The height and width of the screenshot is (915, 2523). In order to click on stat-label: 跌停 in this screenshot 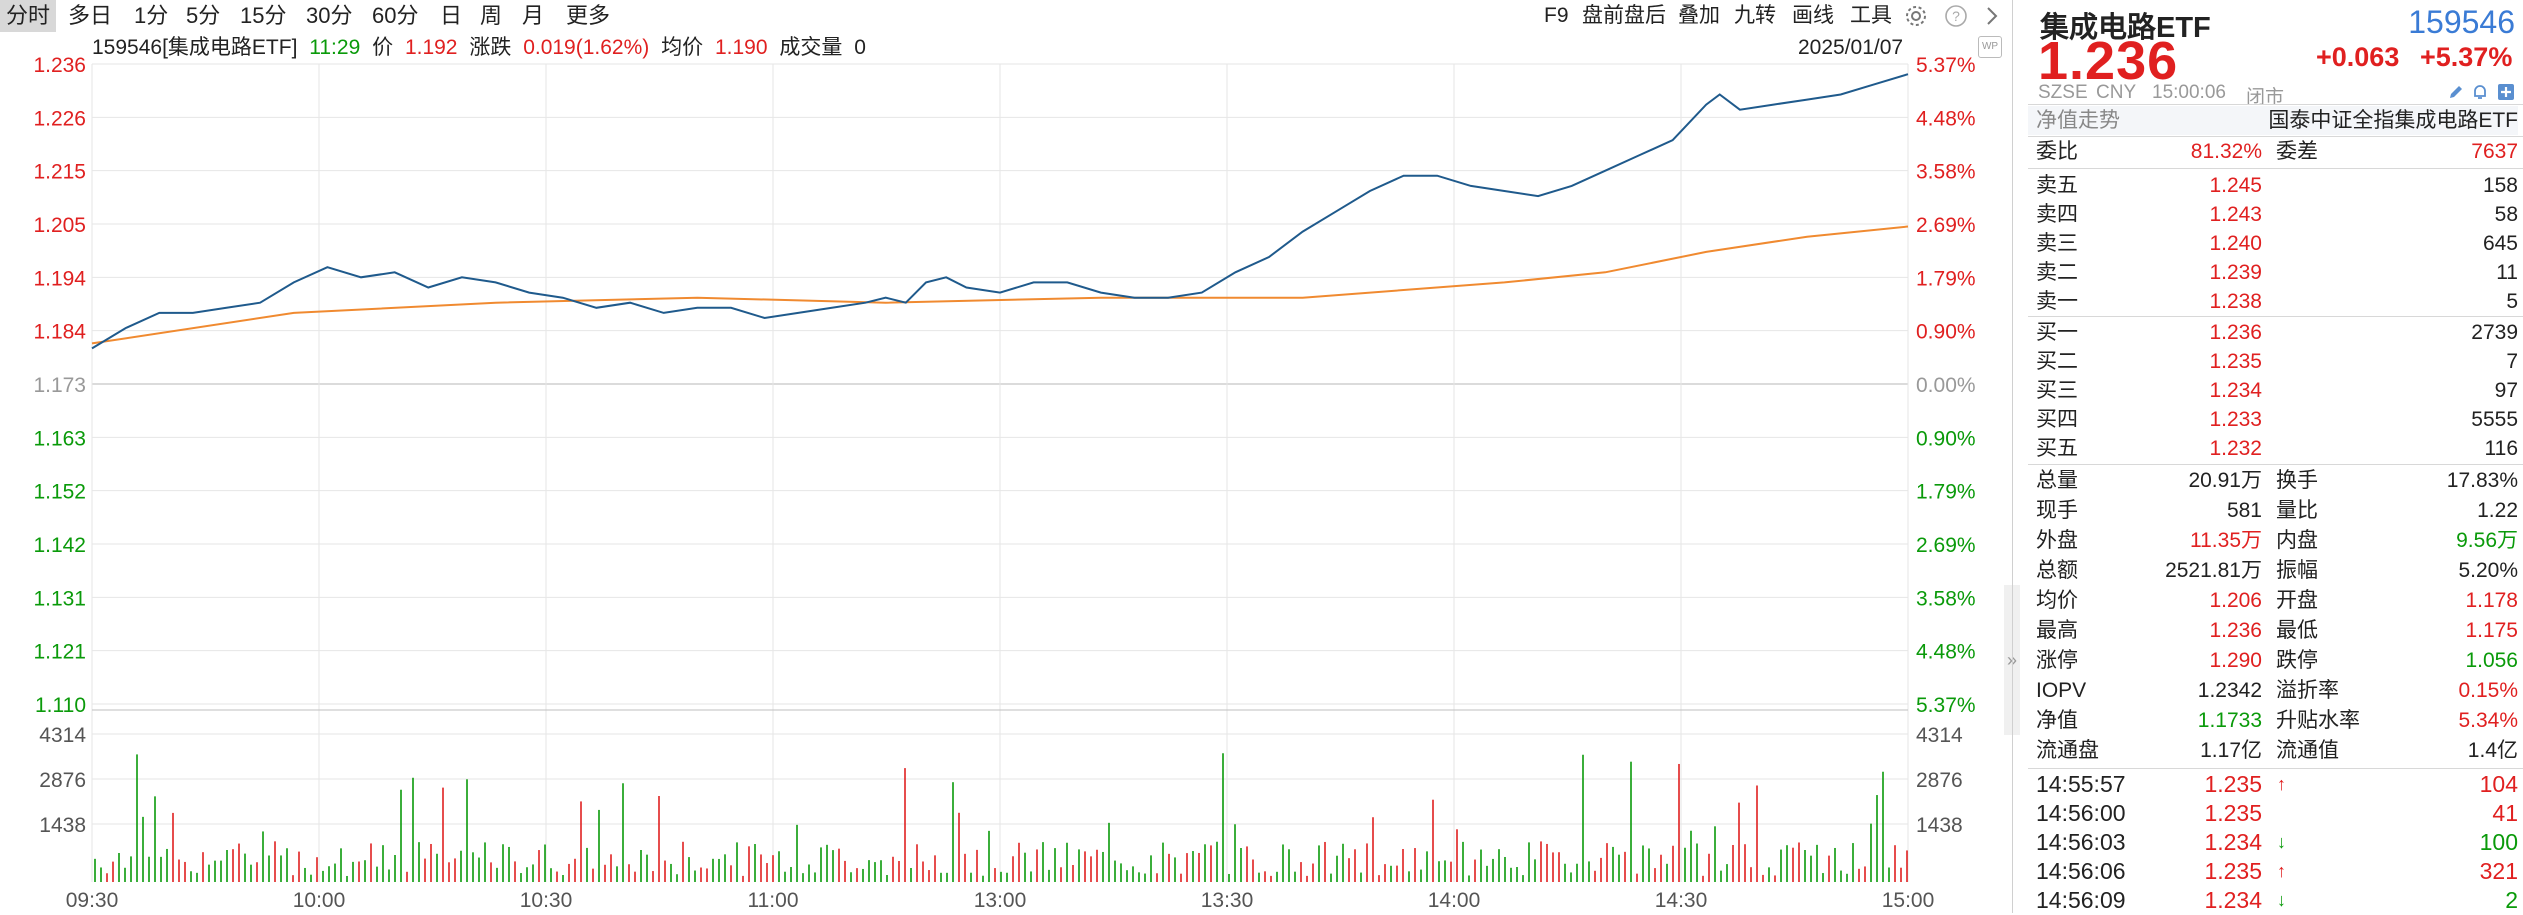, I will do `click(2297, 660)`.